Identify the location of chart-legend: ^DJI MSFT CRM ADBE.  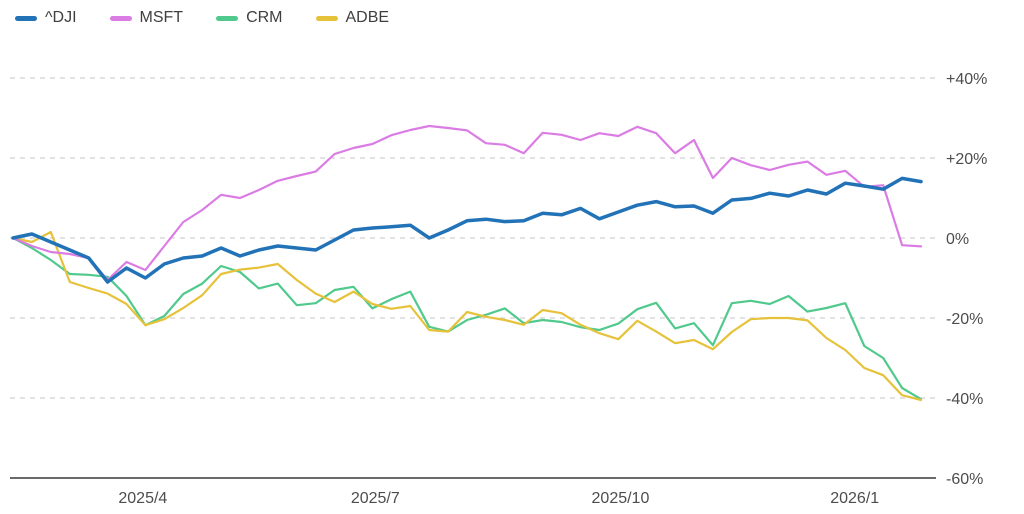
(218, 18).